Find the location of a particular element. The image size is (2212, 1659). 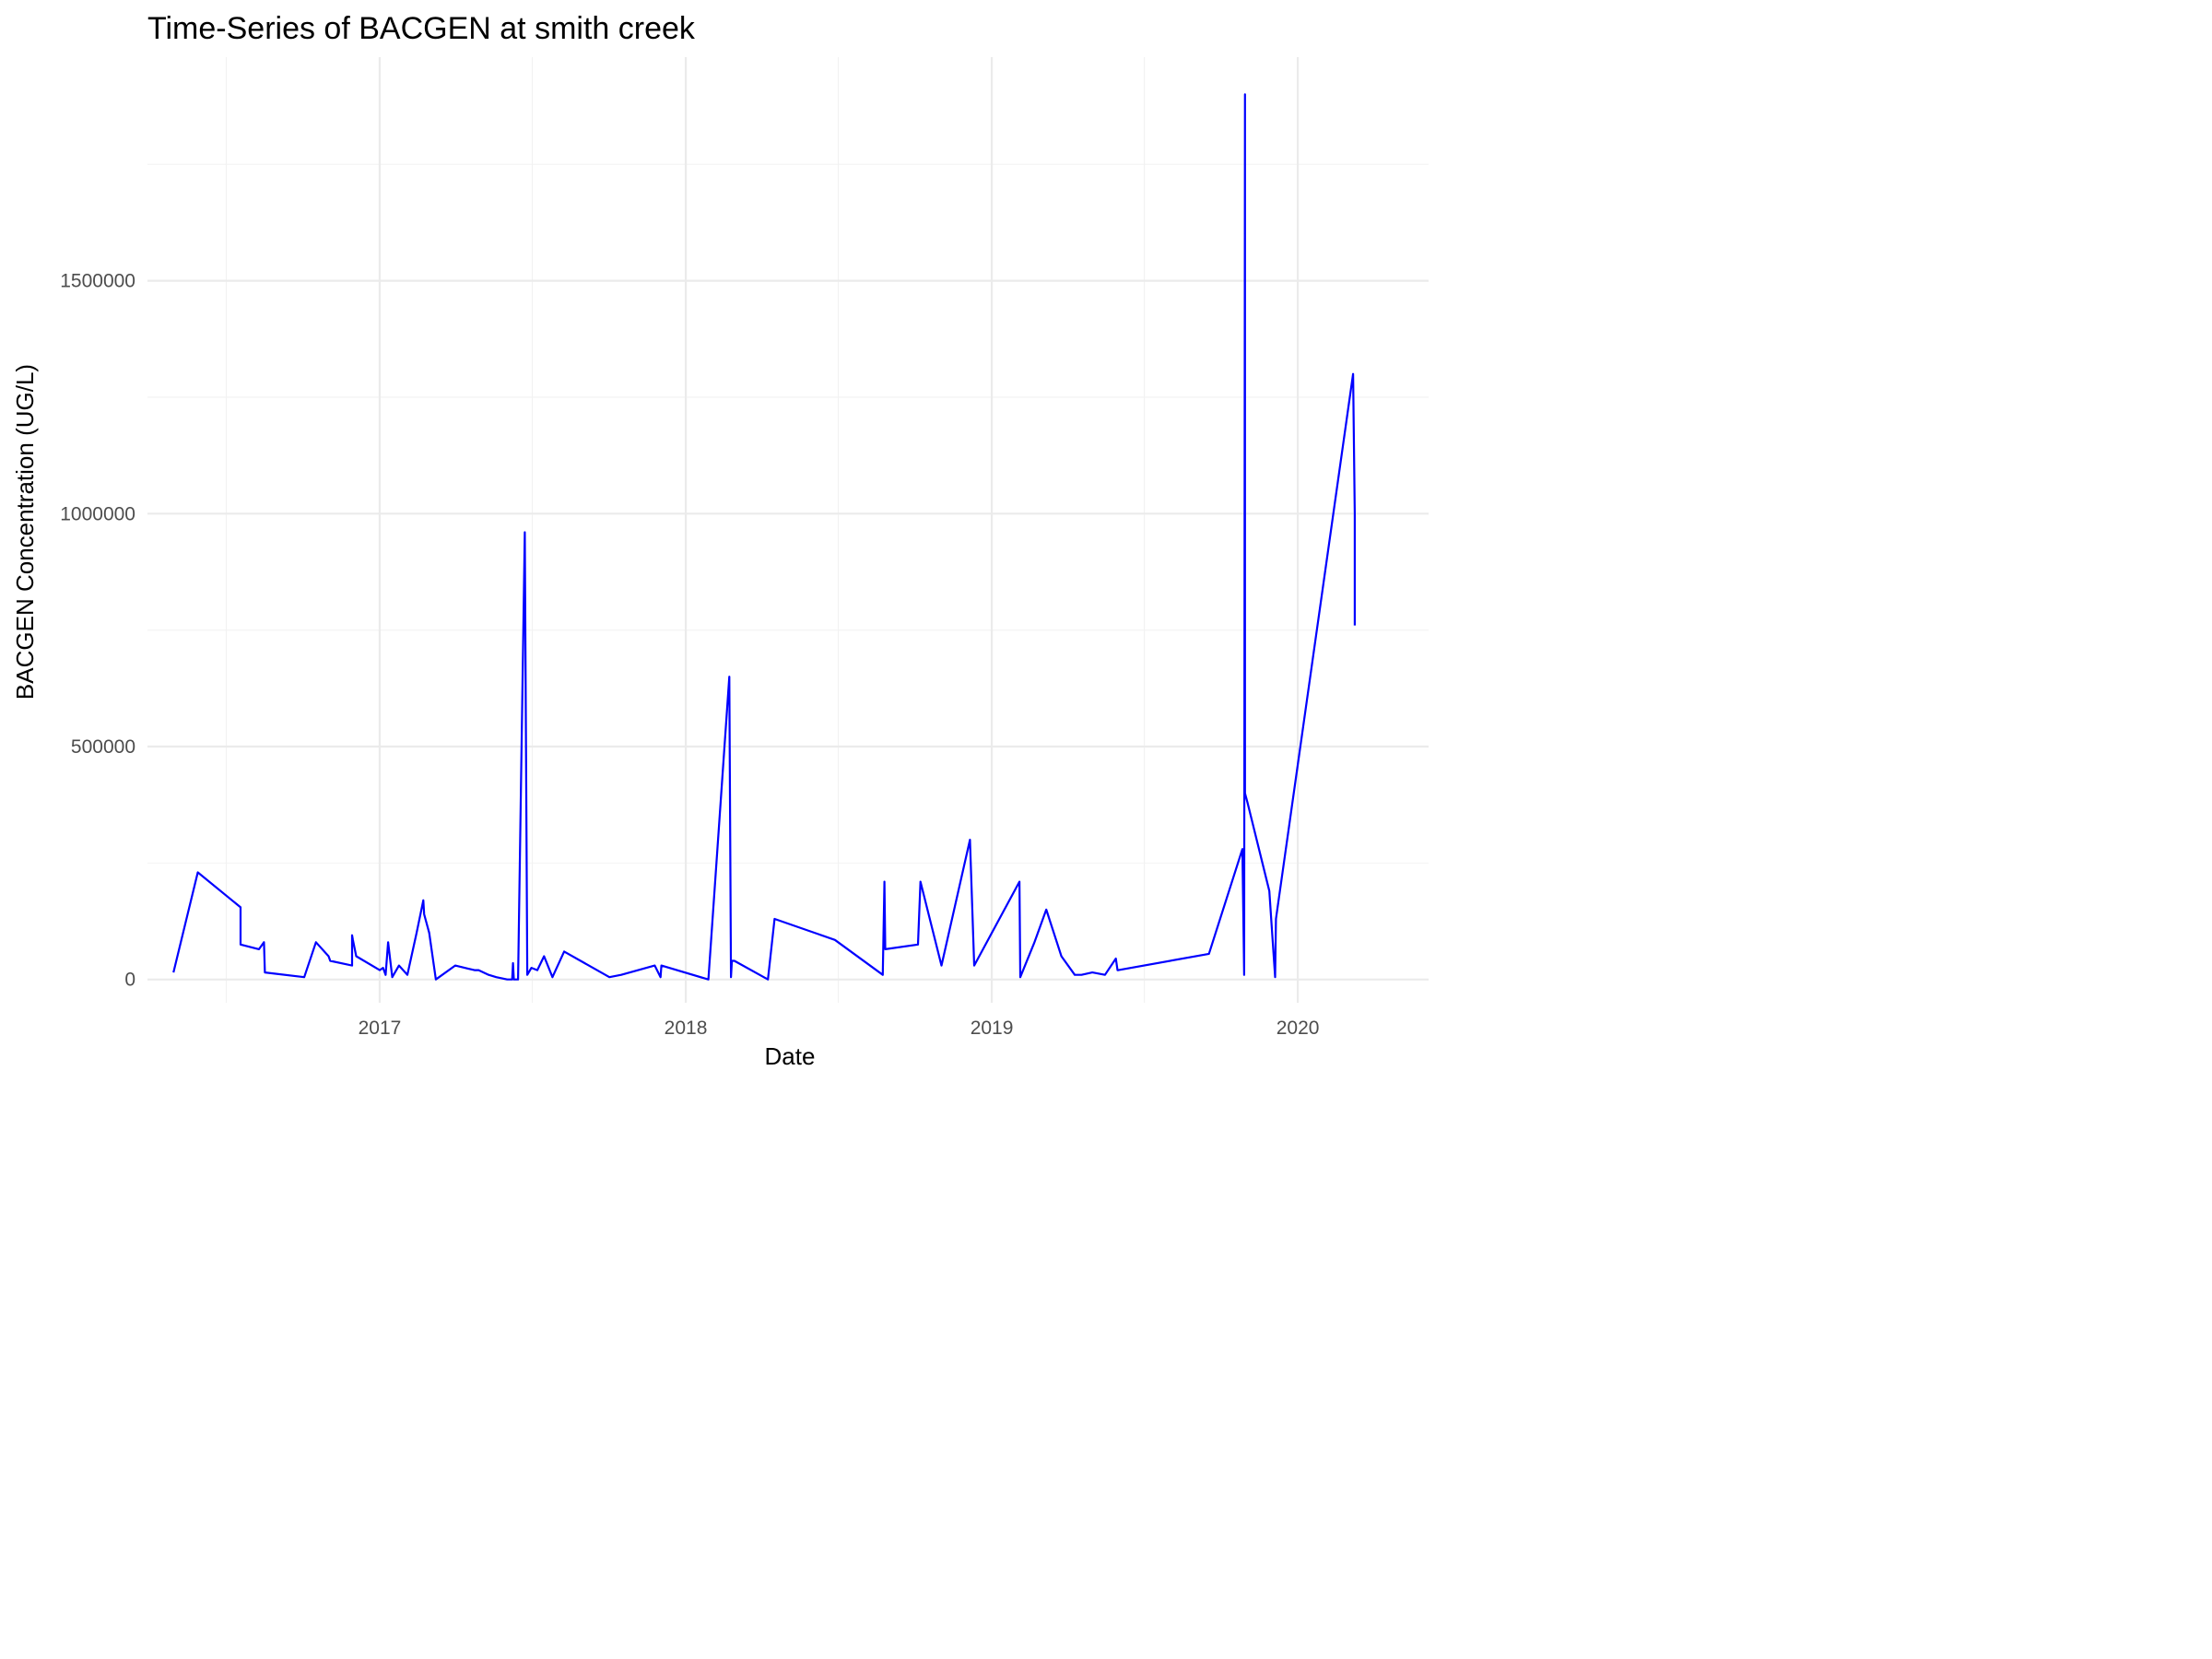

x-tick-label: 2020 is located at coordinates (1298, 1028).